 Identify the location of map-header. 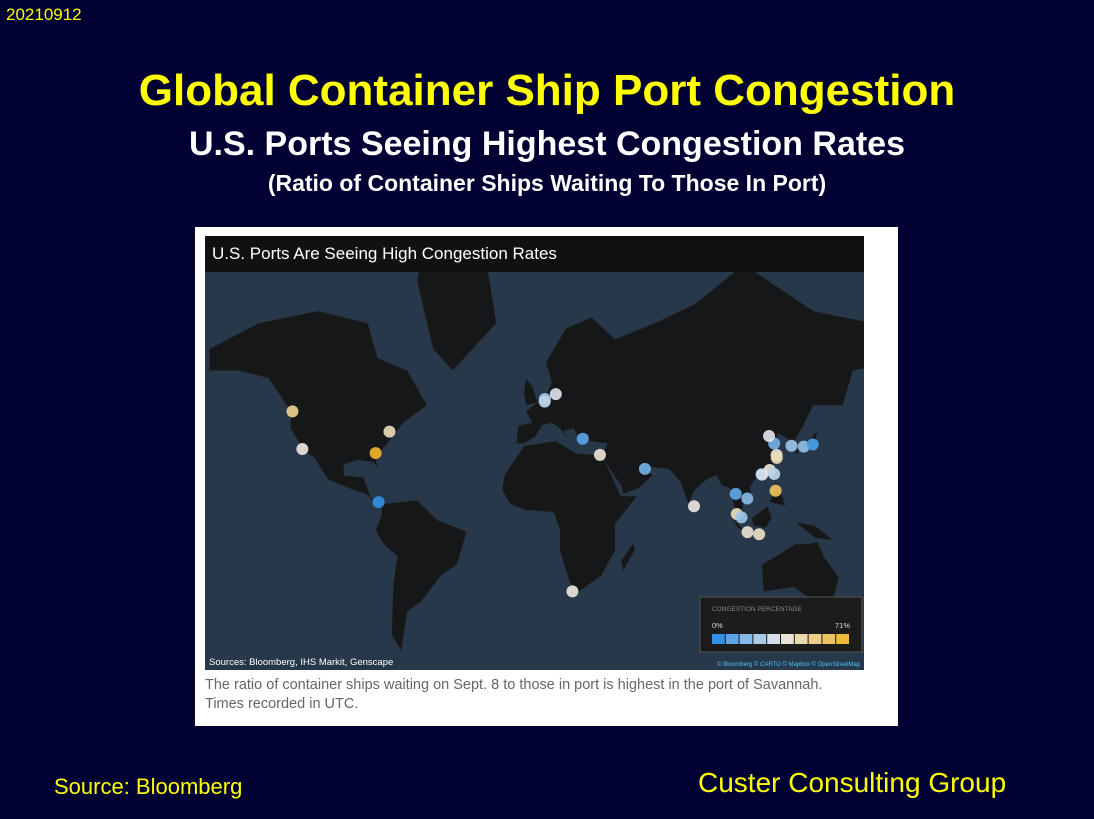
(534, 254).